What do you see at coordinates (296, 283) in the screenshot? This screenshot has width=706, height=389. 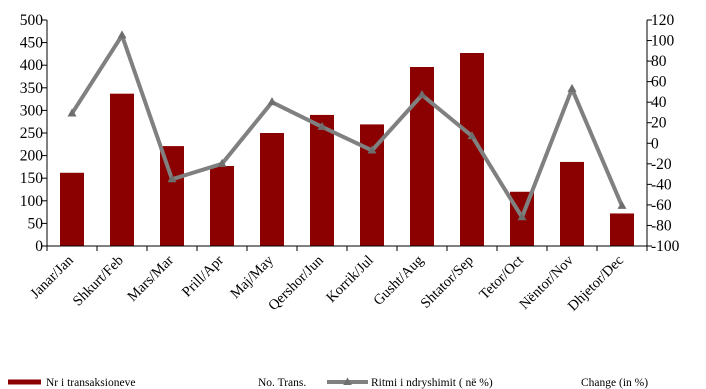 I see `category-label: Qershor/Jun` at bounding box center [296, 283].